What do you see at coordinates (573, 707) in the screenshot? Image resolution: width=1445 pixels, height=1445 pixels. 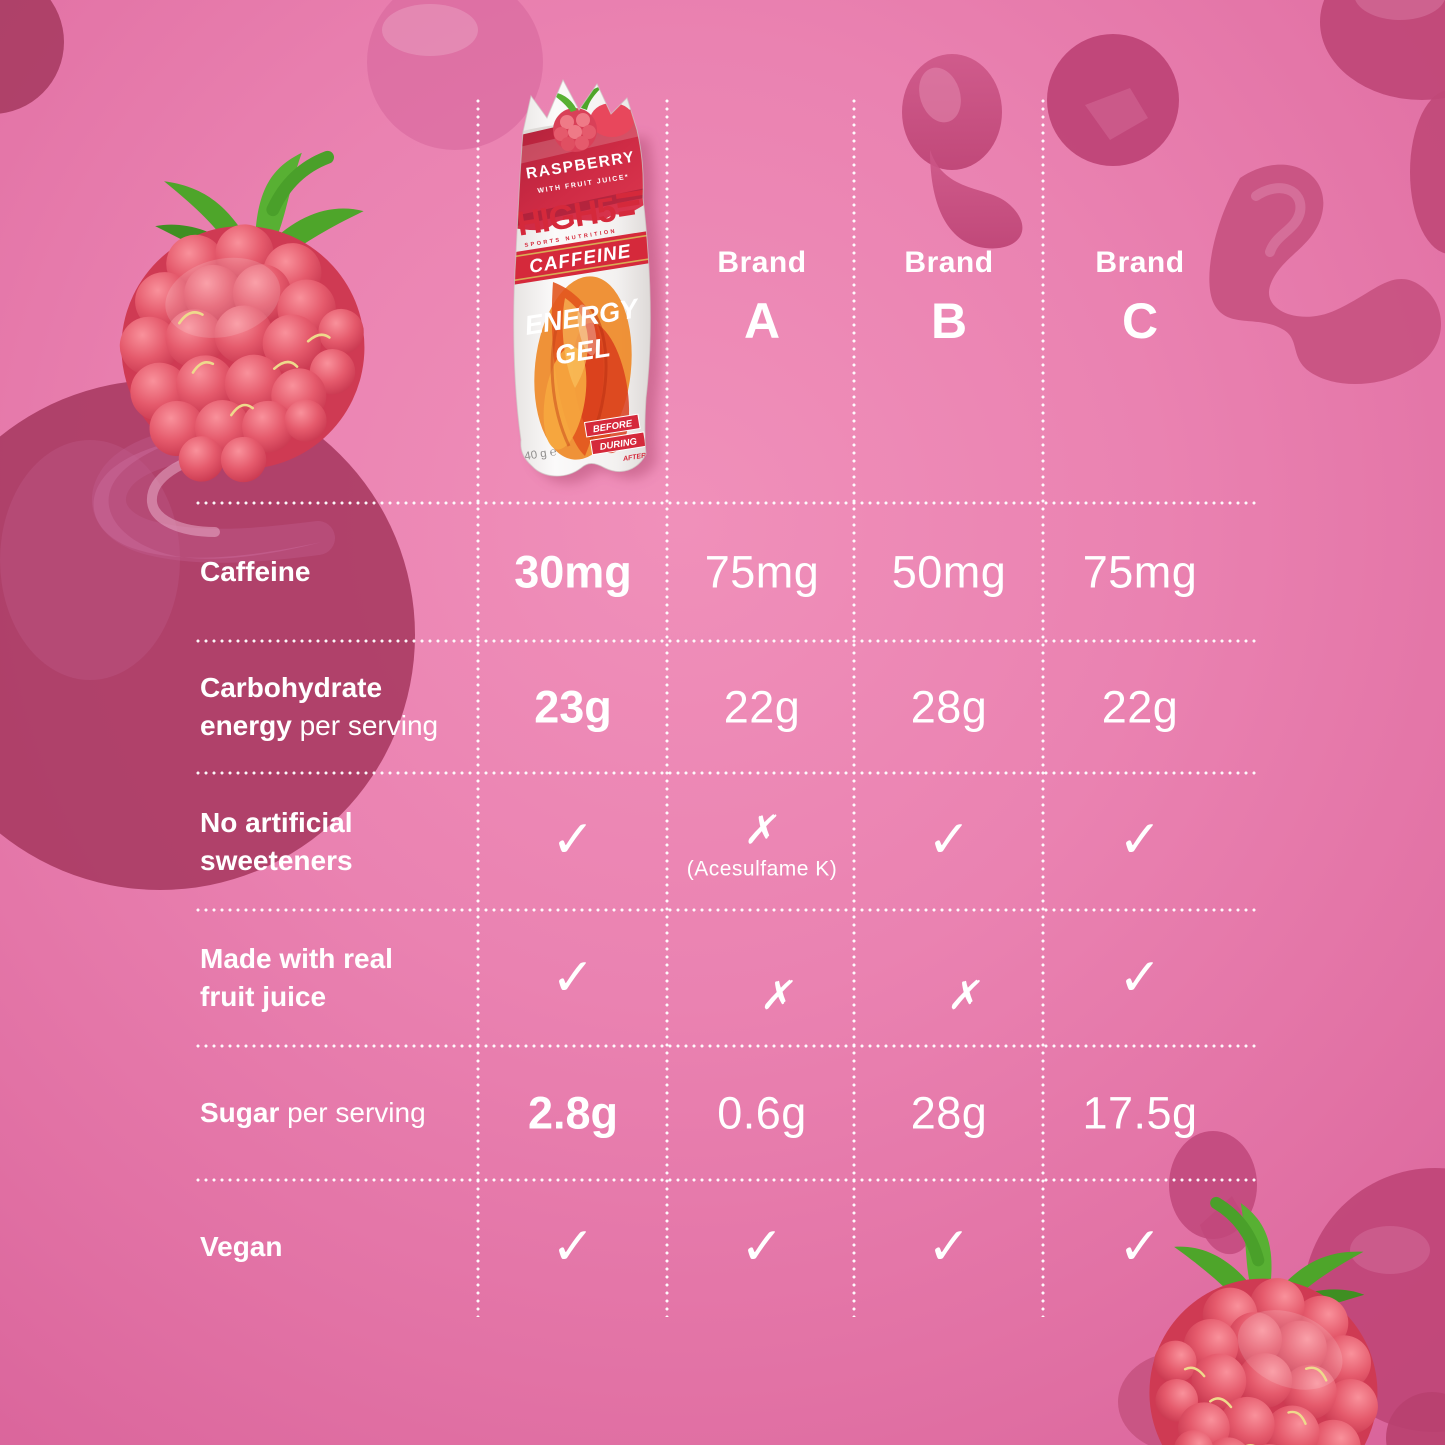 I see `value-high5-carbs: 23g` at bounding box center [573, 707].